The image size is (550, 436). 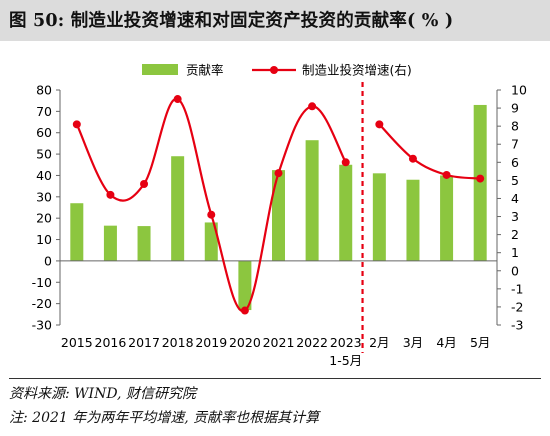 I want to click on legend-line-label: 制造业投资增速(右), so click(x=357, y=70).